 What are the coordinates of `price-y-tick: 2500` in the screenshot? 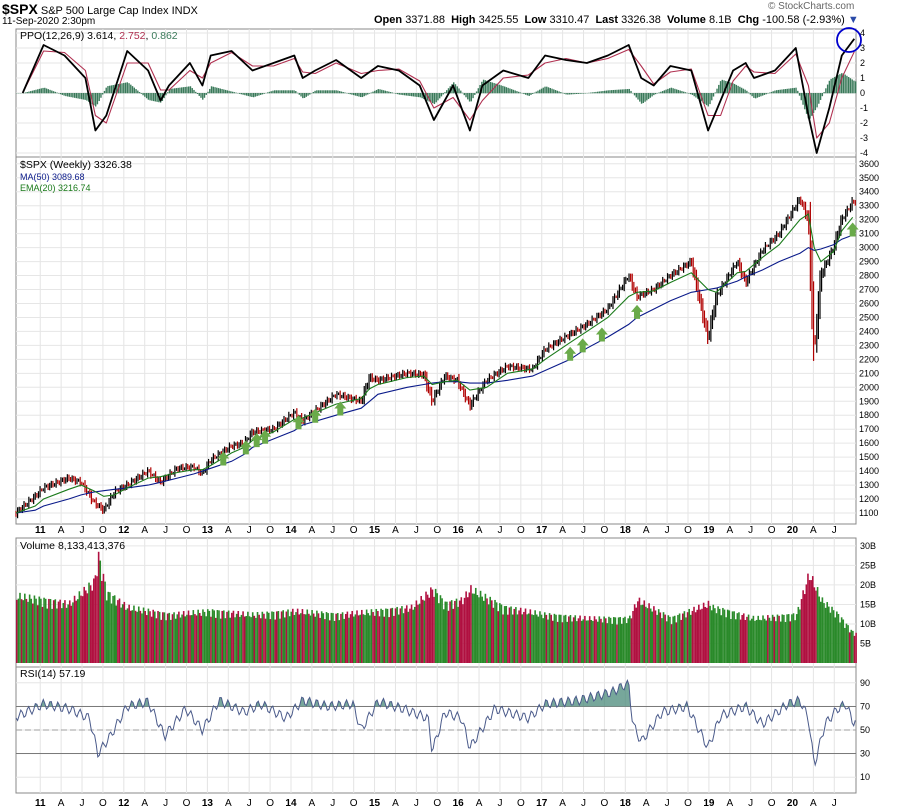 It's located at (869, 317).